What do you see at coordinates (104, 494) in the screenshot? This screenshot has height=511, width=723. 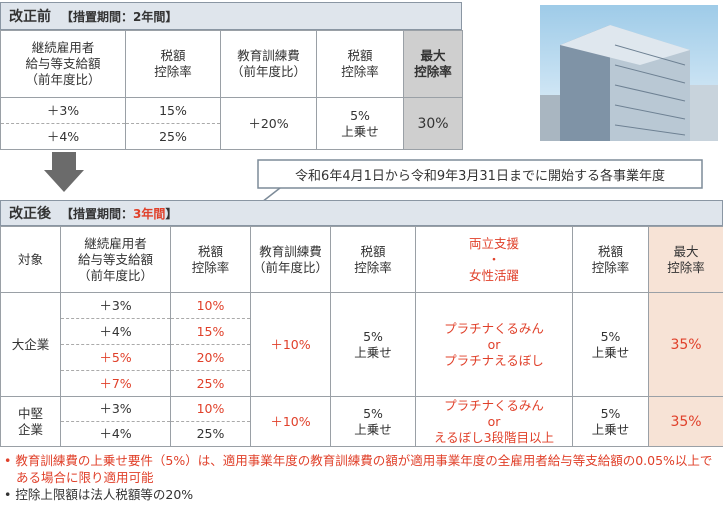 I see `note-text: 控除上限額は法人税額等の20%` at bounding box center [104, 494].